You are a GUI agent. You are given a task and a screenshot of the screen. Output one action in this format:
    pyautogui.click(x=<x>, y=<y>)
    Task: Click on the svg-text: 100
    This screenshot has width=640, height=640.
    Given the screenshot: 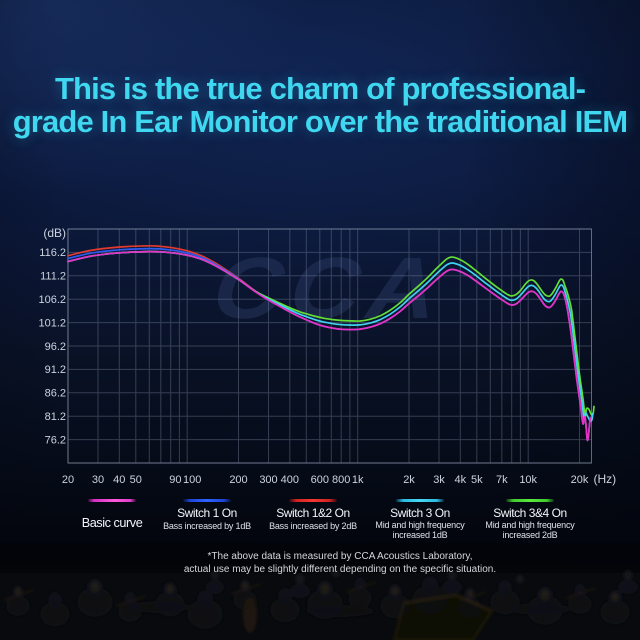 What is the action you would take?
    pyautogui.click(x=192, y=480)
    